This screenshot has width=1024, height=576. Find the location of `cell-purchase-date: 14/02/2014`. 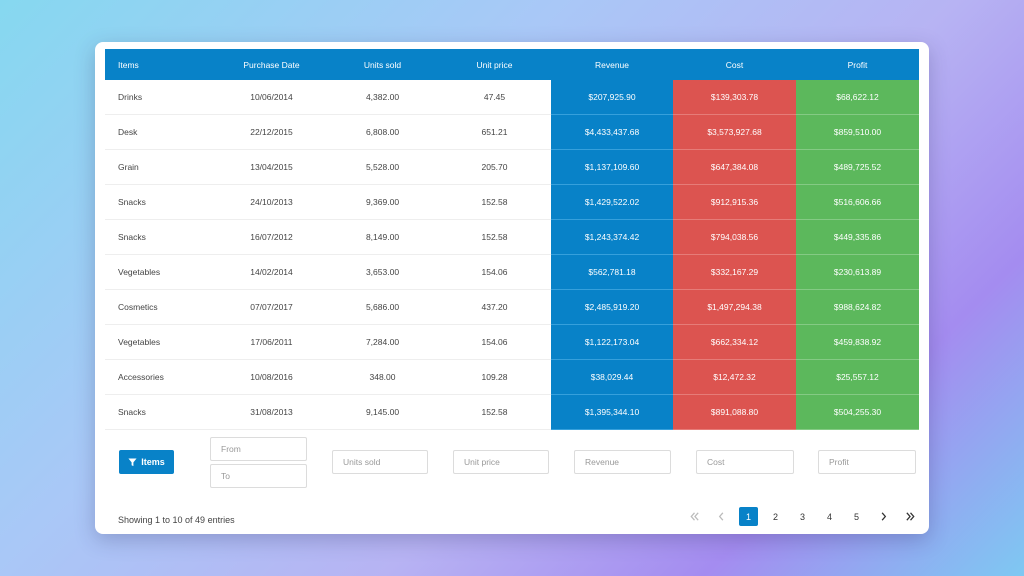

cell-purchase-date: 14/02/2014 is located at coordinates (271, 272).